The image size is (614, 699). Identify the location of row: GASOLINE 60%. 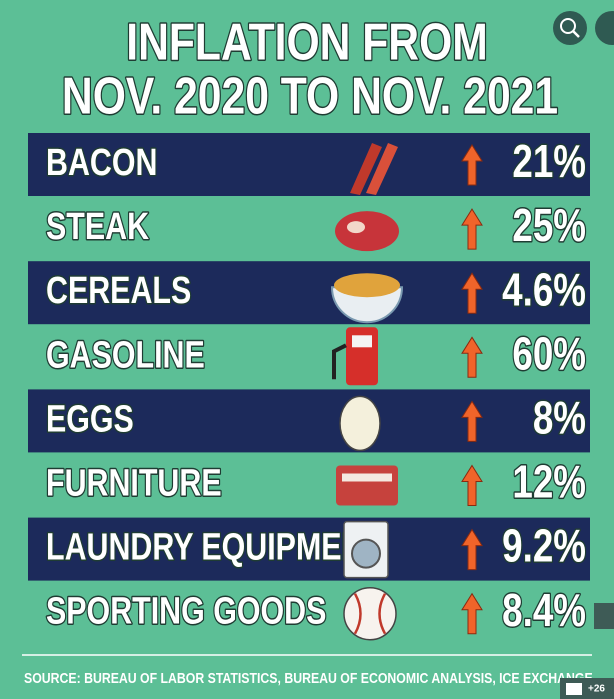
(316, 356).